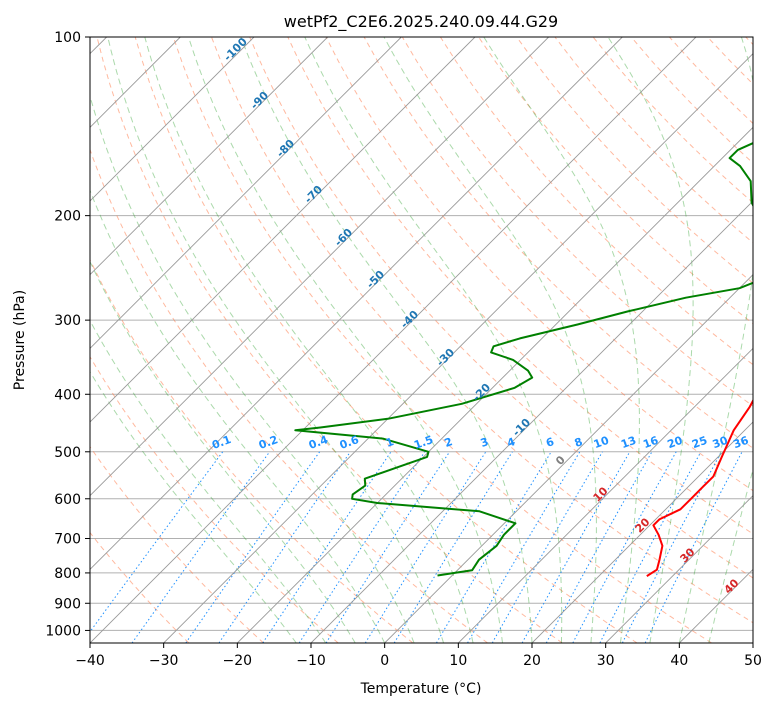 The height and width of the screenshot is (708, 775). Describe the element at coordinates (221, 442) in the screenshot. I see `mixing-ratio-label: 0.1` at that location.